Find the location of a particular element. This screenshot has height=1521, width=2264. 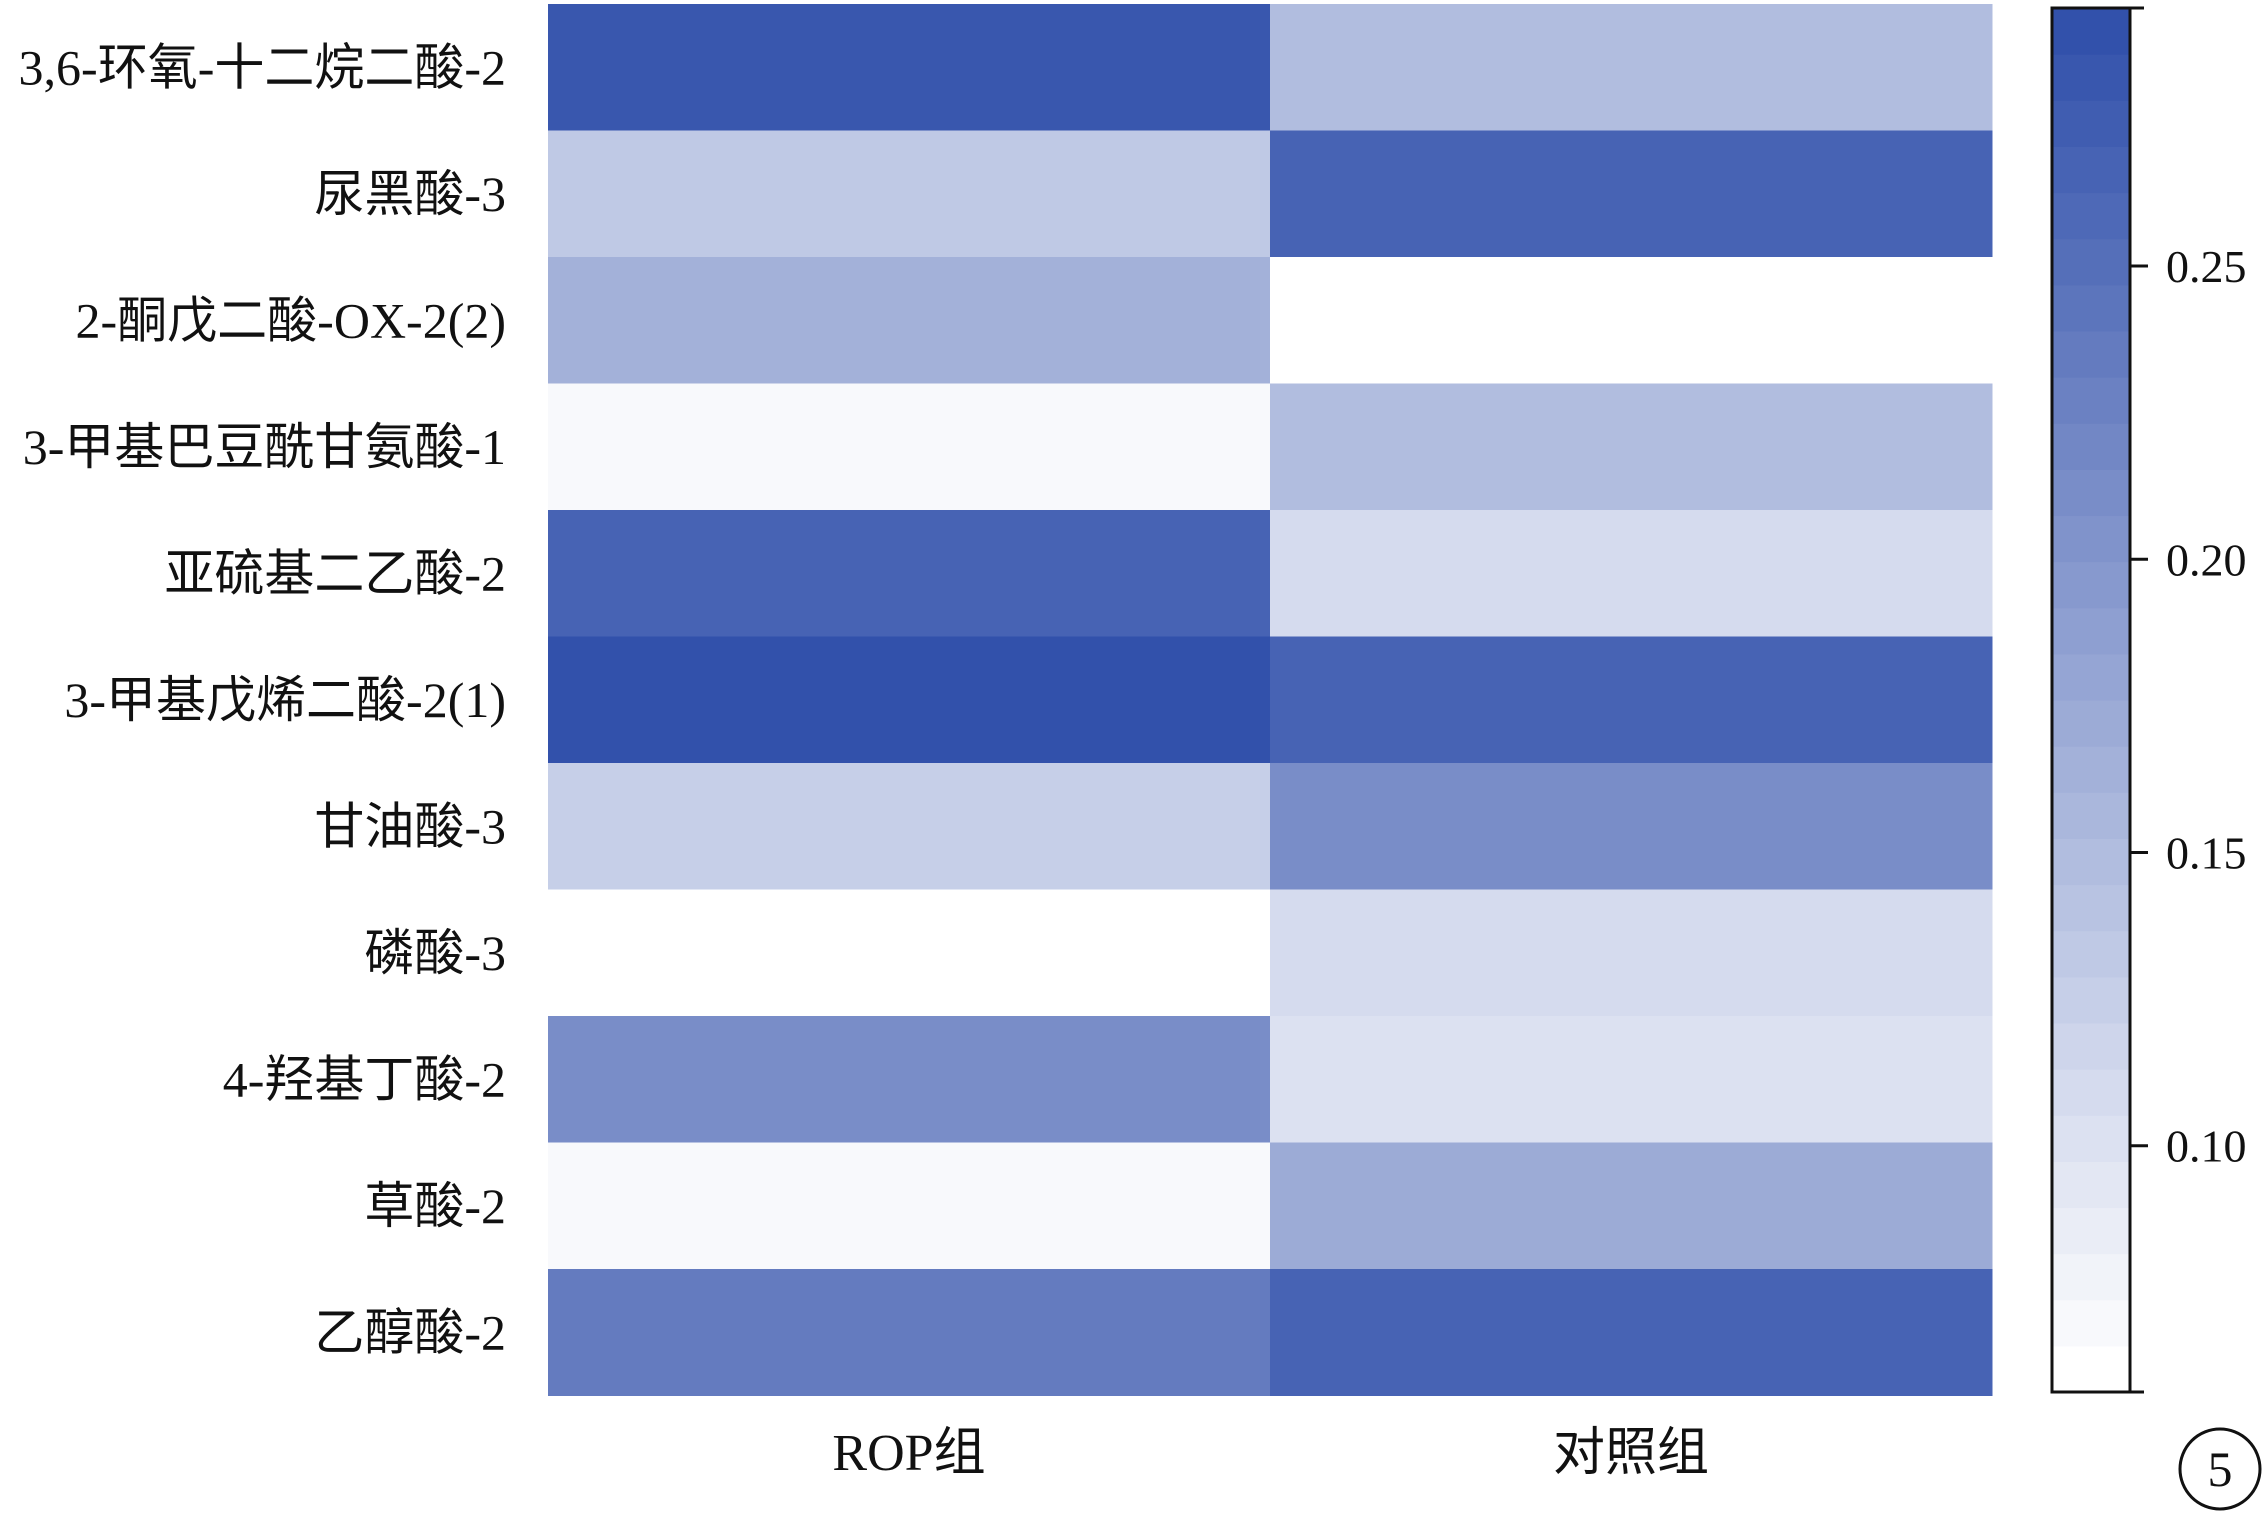

row-label: 草酸-2 is located at coordinates (435, 1206).